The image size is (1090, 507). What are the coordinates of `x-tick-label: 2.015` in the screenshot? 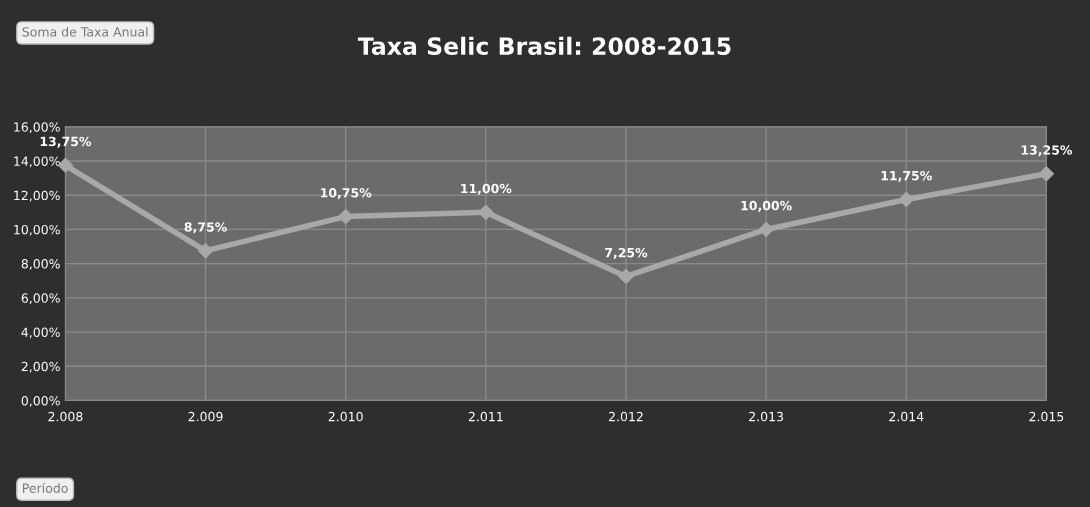 It's located at (1046, 416).